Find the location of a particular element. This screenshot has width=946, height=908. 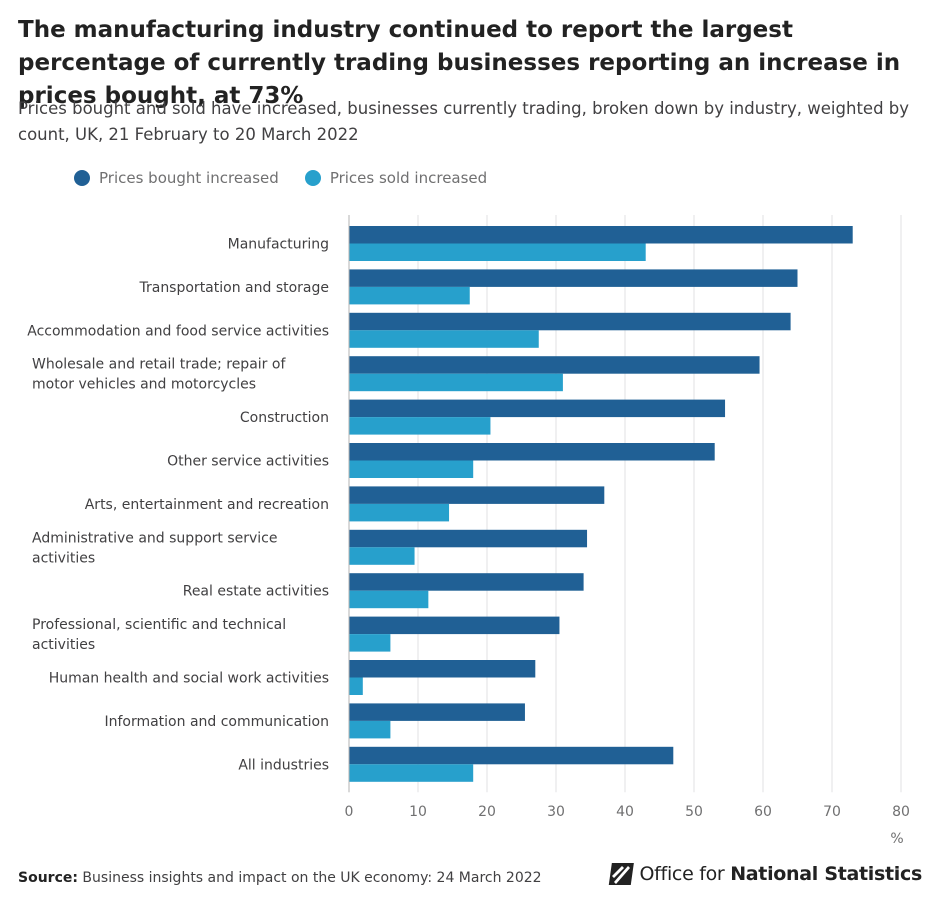

legend-item-sold: Prices sold increased is located at coordinates (396, 178).